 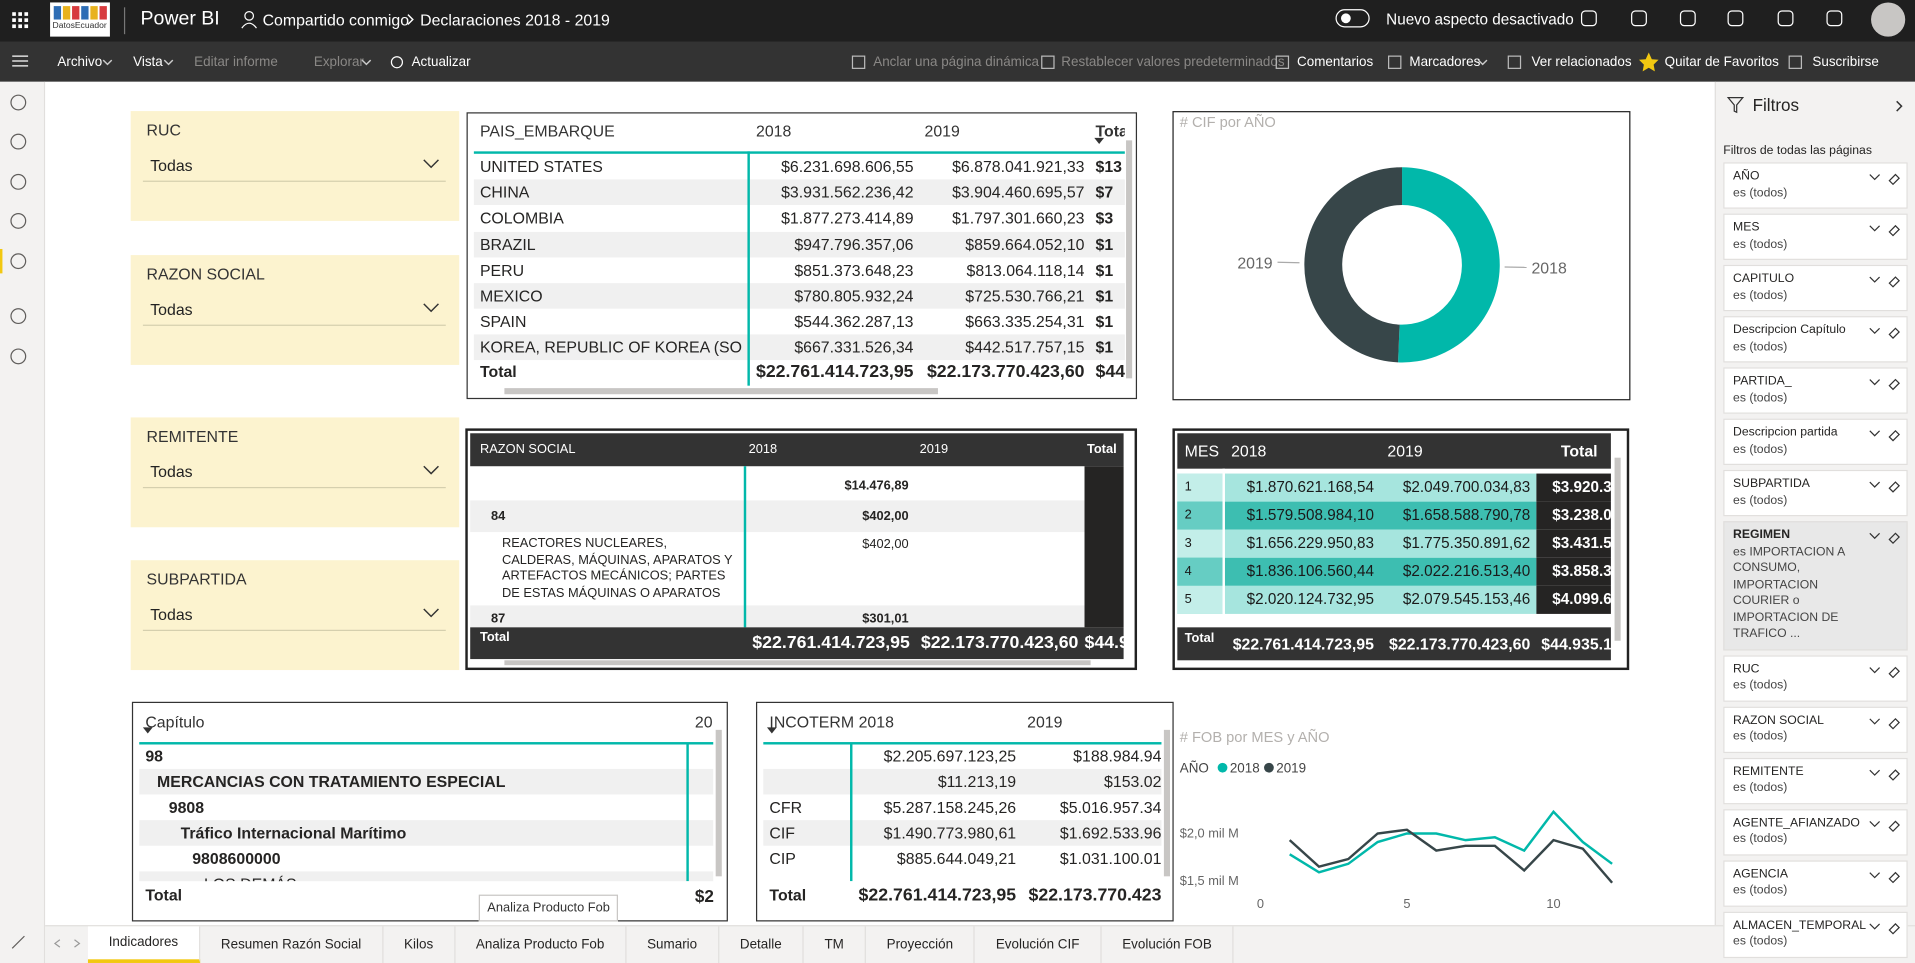 What do you see at coordinates (1815, 390) in the screenshot?
I see `filter-card: PARTIDA_ es (todos)` at bounding box center [1815, 390].